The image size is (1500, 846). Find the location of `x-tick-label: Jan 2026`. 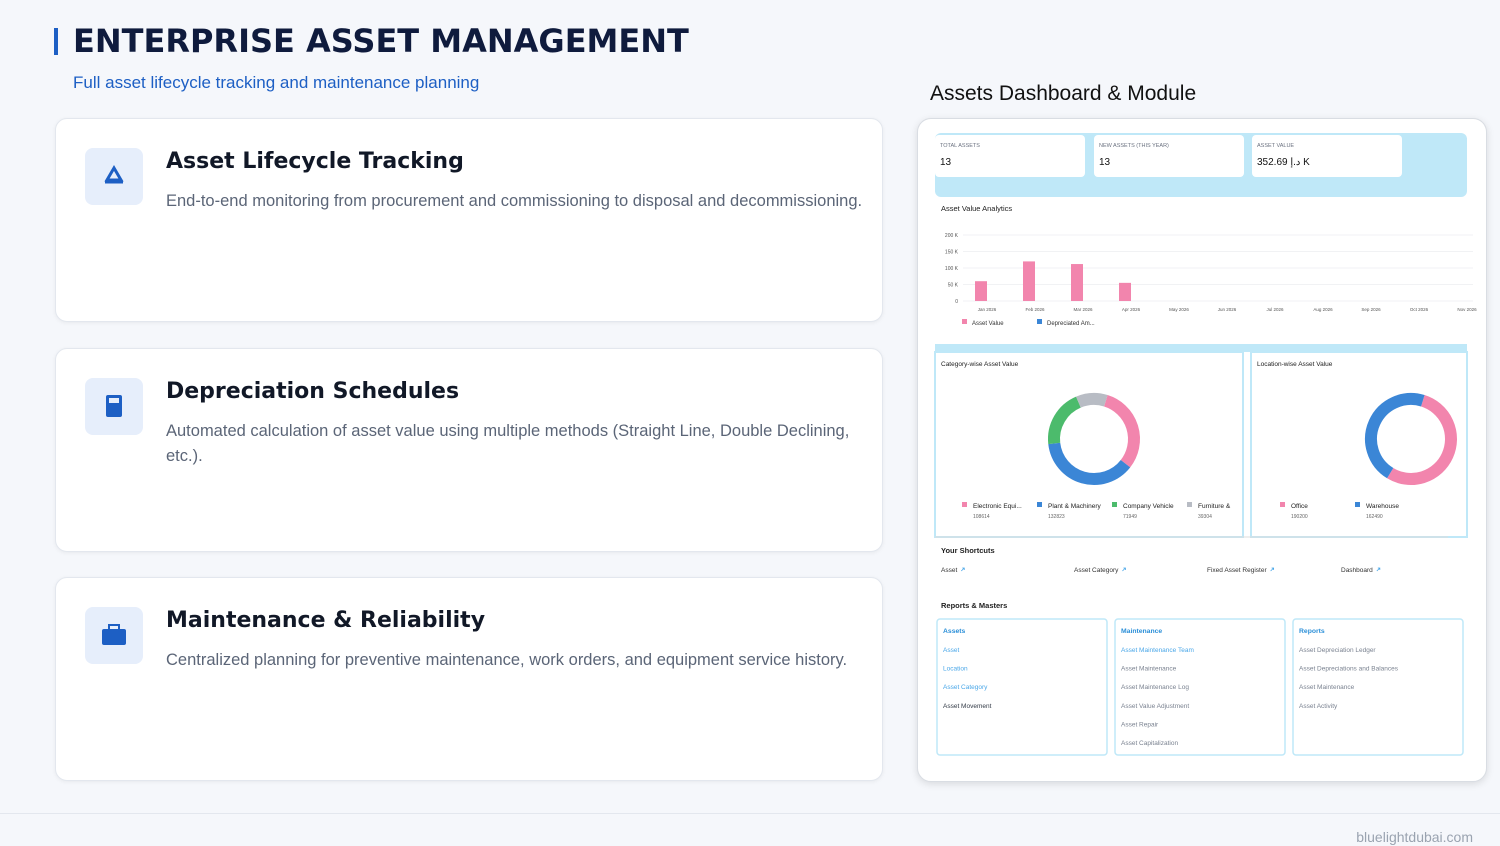

x-tick-label: Jan 2026 is located at coordinates (987, 309).